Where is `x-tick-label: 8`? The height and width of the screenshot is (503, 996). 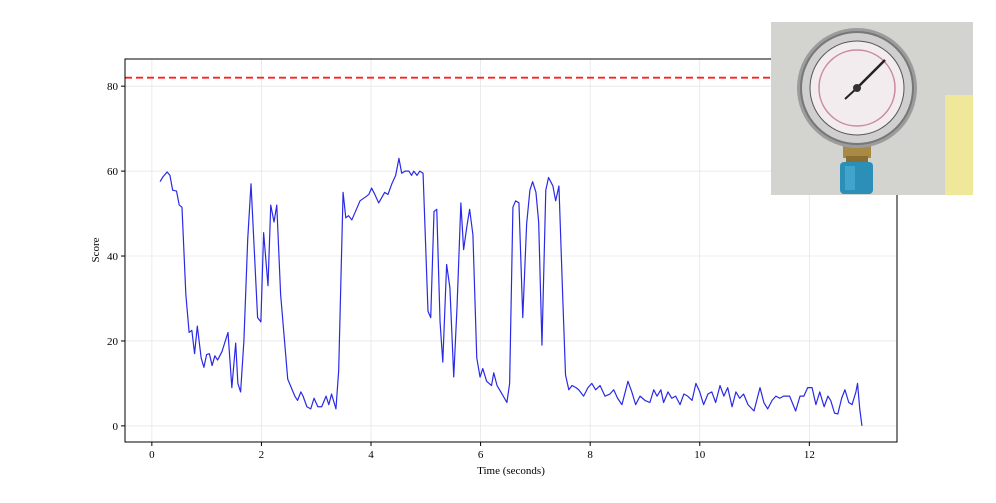 x-tick-label: 8 is located at coordinates (590, 455).